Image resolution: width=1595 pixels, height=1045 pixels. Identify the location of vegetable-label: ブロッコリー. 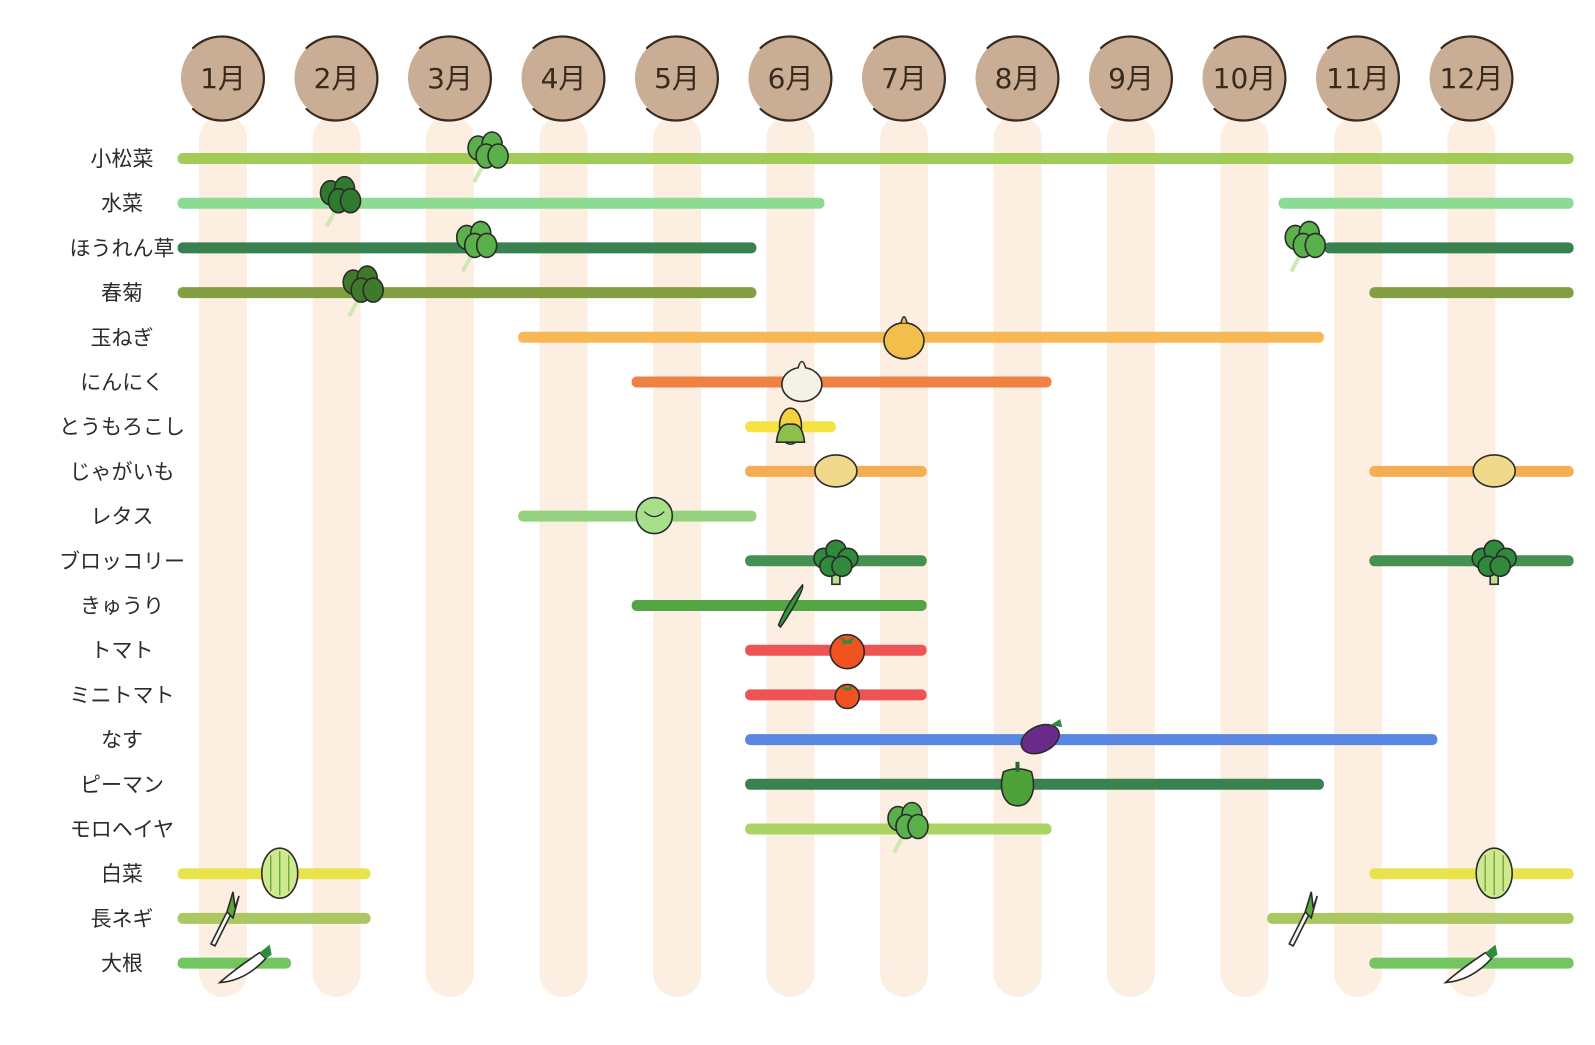
(122, 561).